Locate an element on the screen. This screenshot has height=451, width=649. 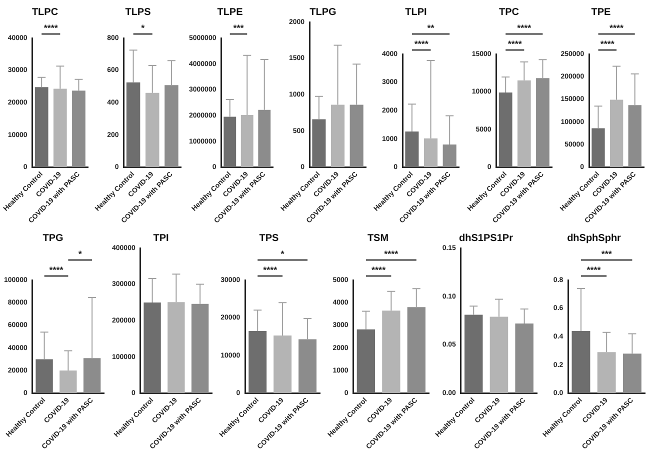
chart-title: TLPC is located at coordinates (45, 12).